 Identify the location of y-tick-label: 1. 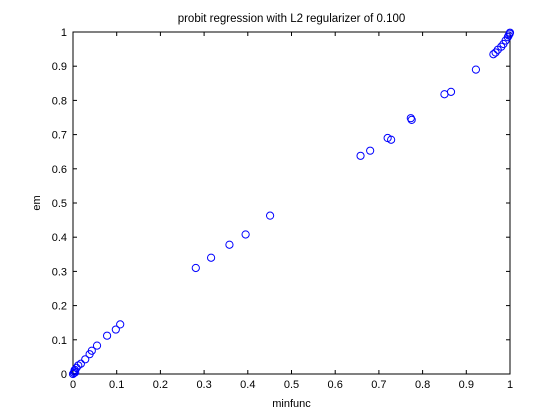
(64, 33).